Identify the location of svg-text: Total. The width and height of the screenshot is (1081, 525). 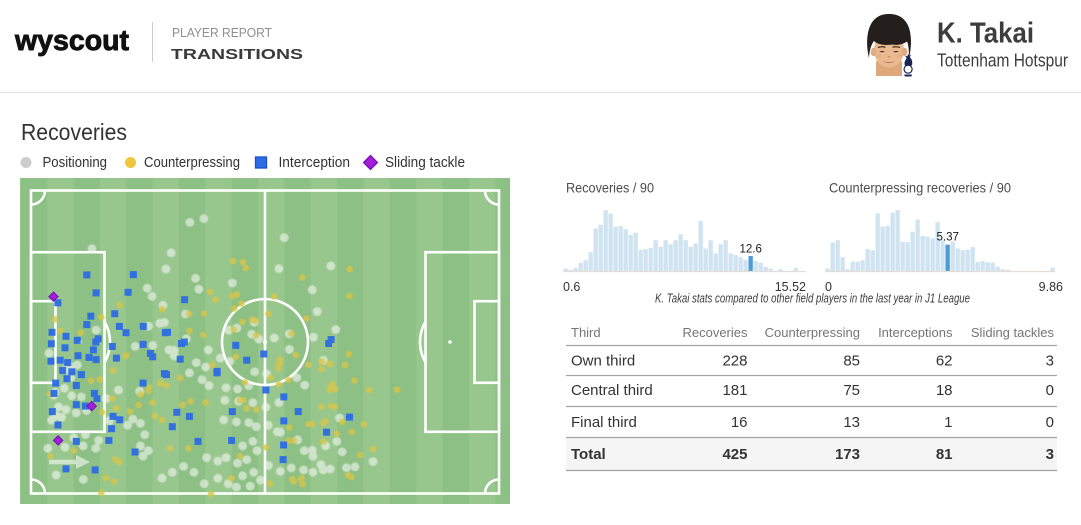
(588, 454).